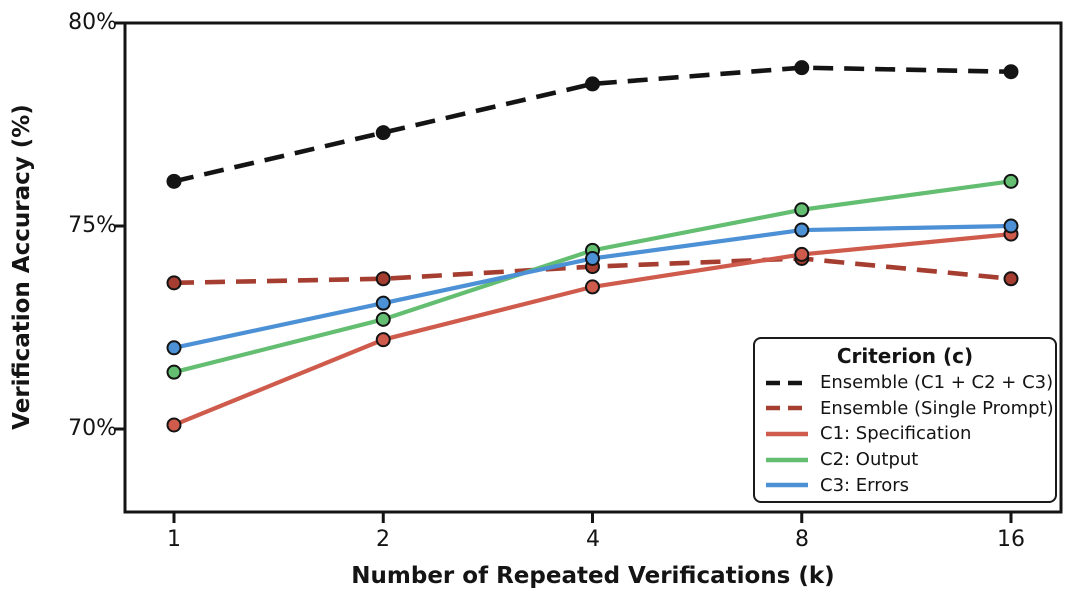 The image size is (1080, 605). I want to click on legend-item-c3: C3: Errors, so click(905, 485).